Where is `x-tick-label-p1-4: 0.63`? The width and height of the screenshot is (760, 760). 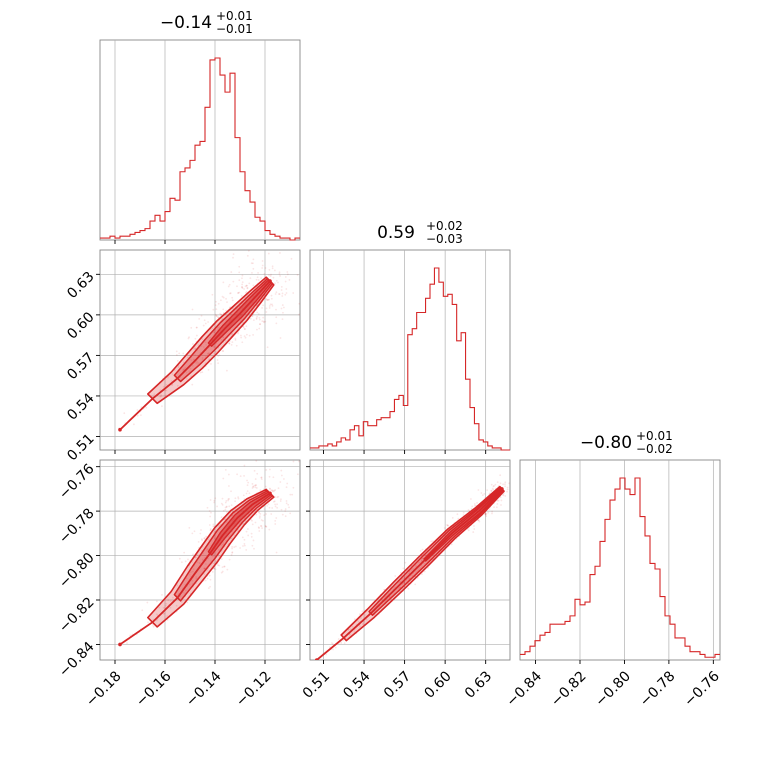
x-tick-label-p1-4: 0.63 is located at coordinates (478, 684).